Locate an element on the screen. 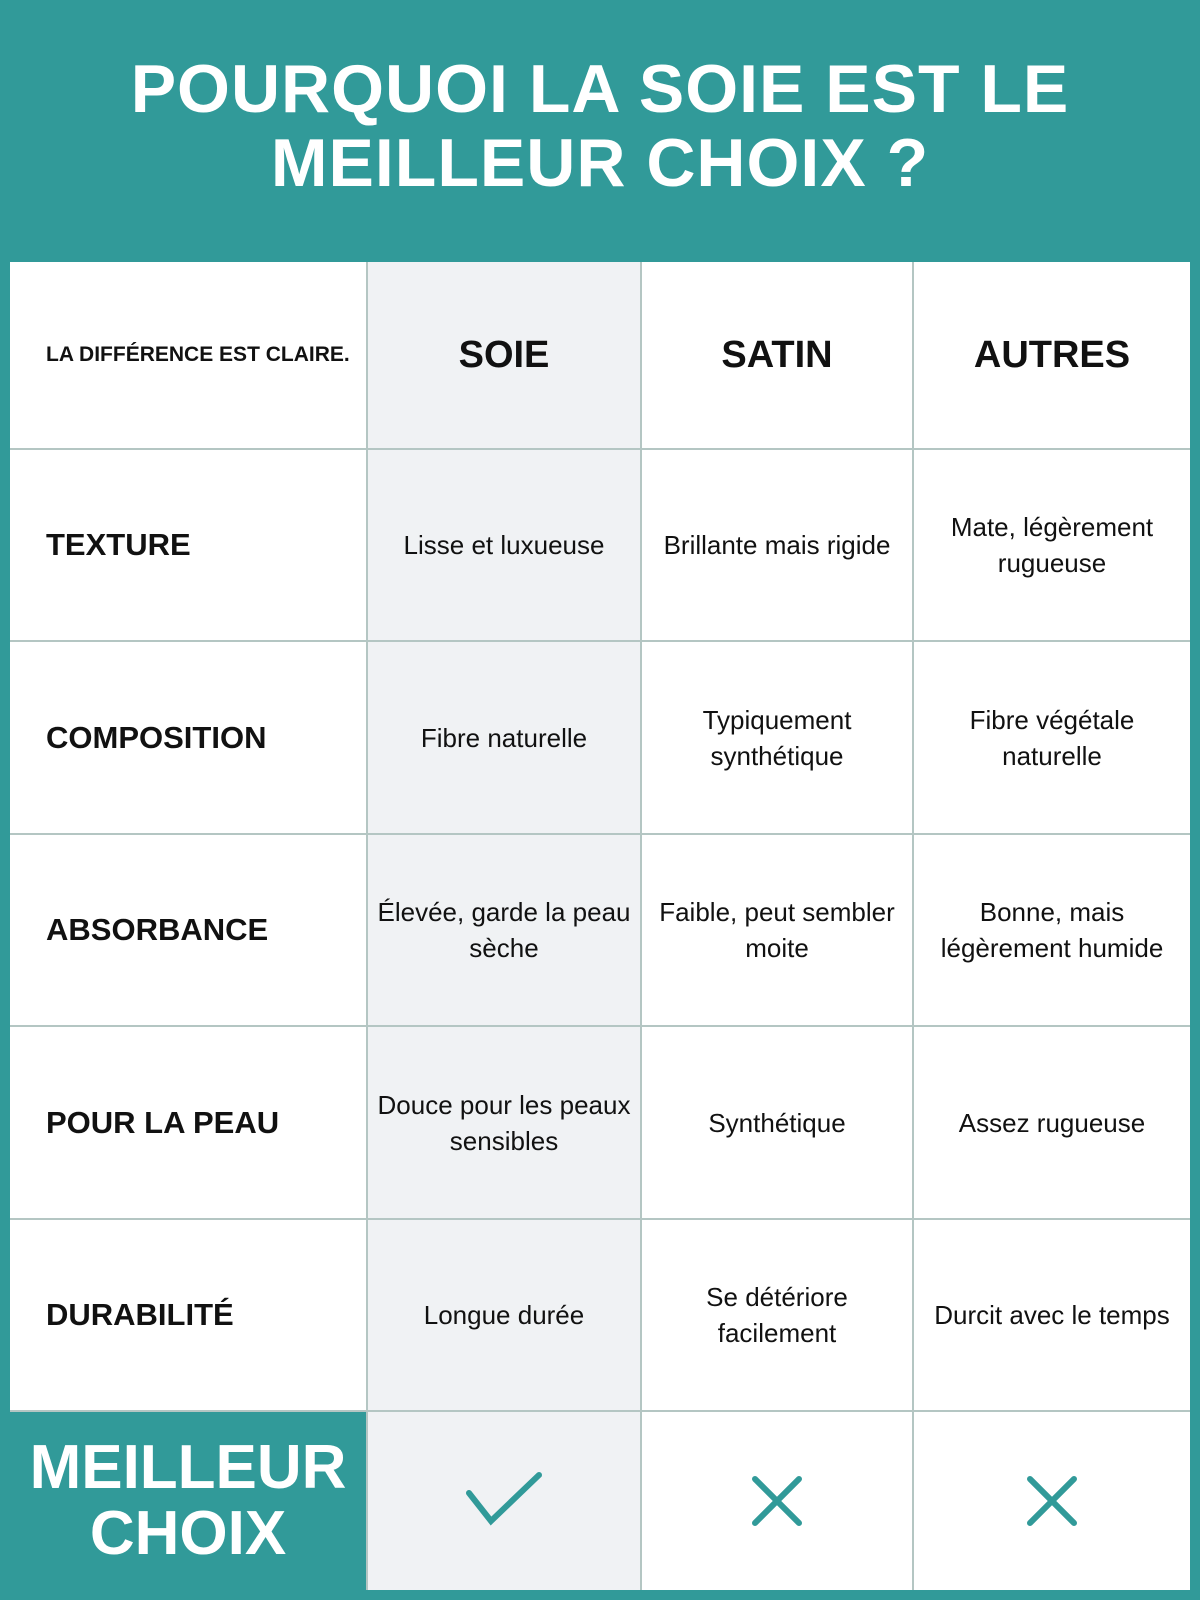  table-cell: Longue durée is located at coordinates (505, 1316).